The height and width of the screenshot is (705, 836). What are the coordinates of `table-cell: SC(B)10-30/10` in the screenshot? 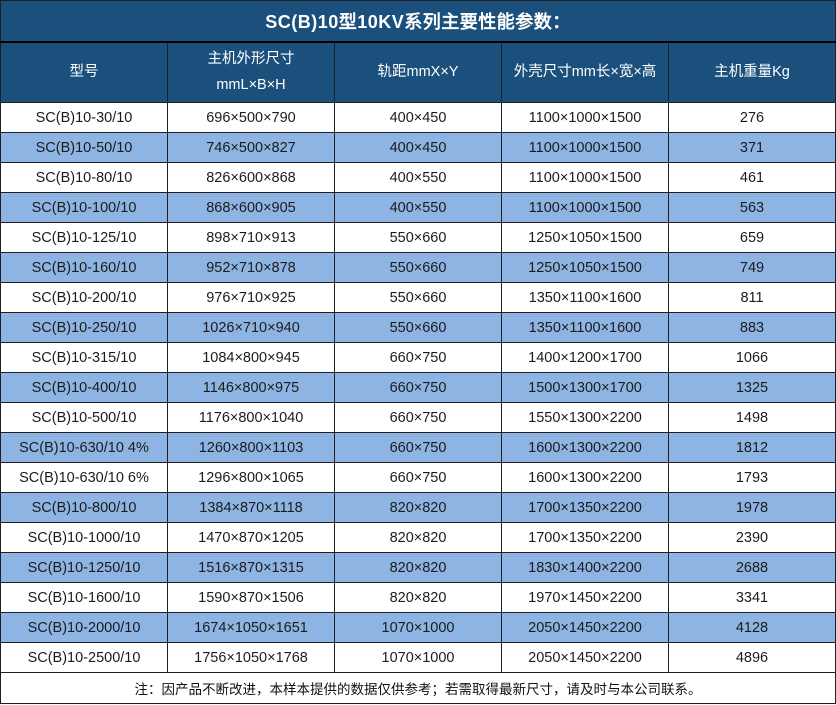 It's located at (84, 117).